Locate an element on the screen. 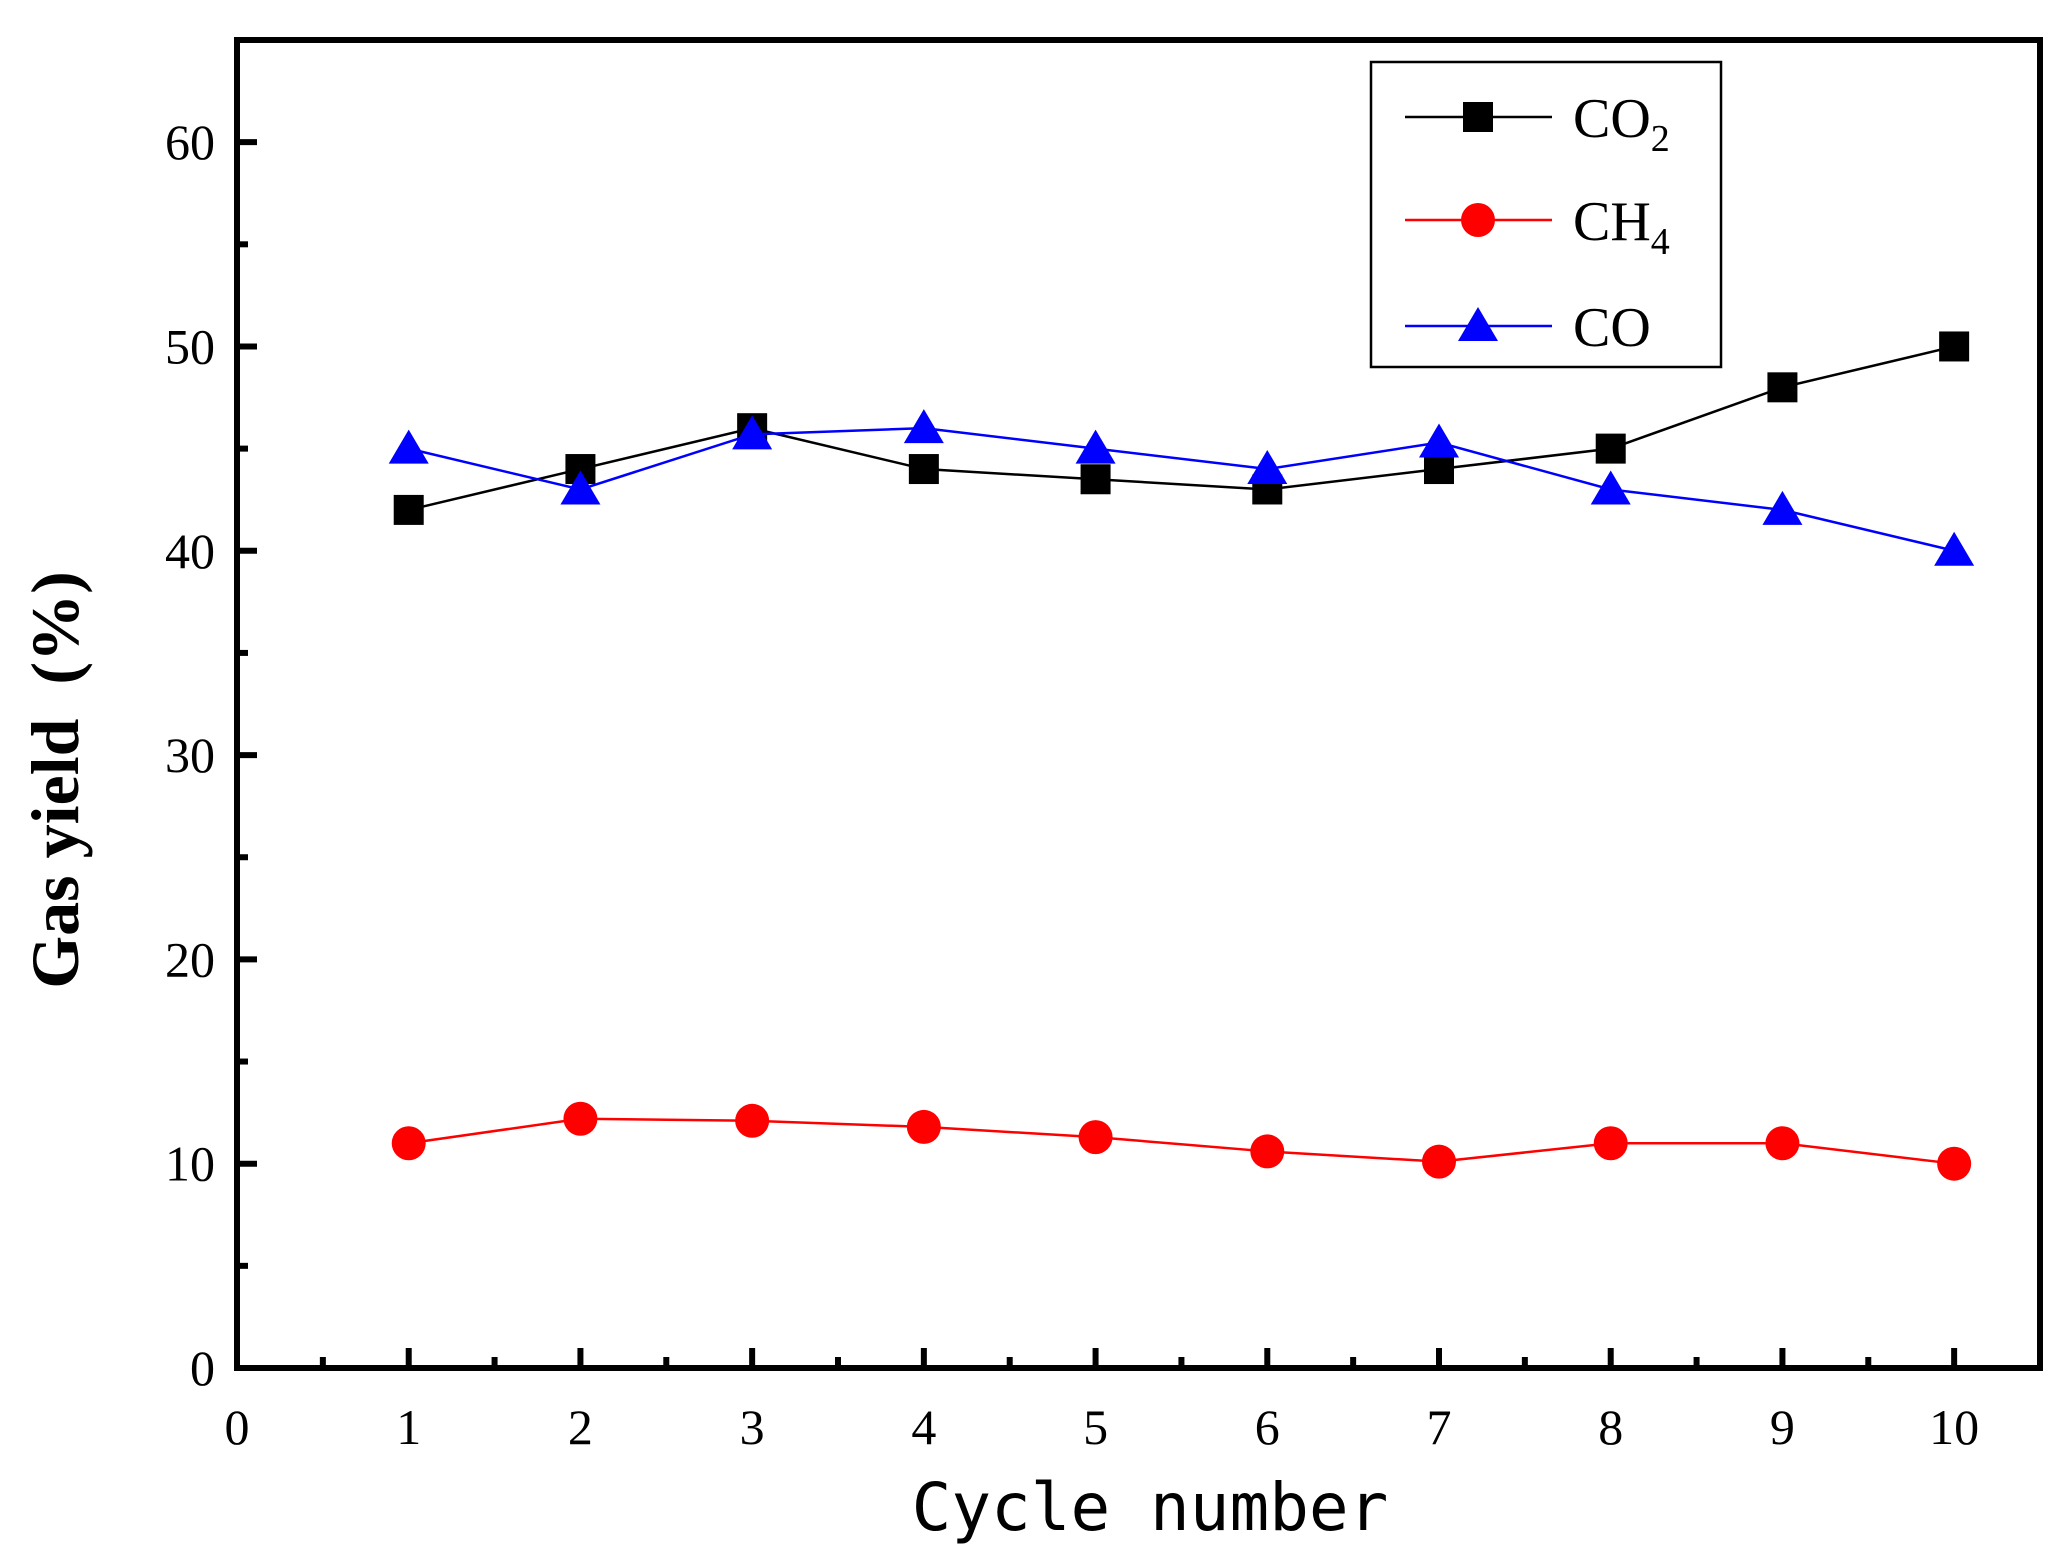  series-co is located at coordinates (1181, 487).